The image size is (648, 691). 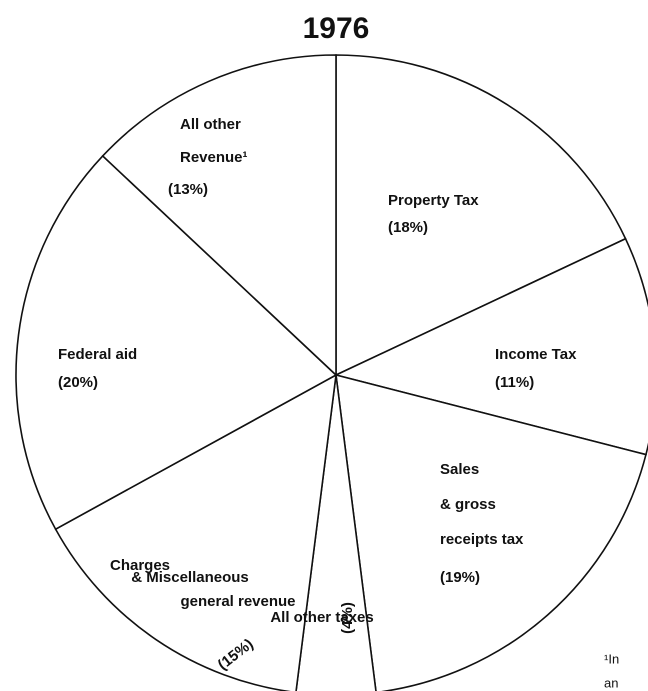 I want to click on value-label: (19%), so click(x=460, y=577).